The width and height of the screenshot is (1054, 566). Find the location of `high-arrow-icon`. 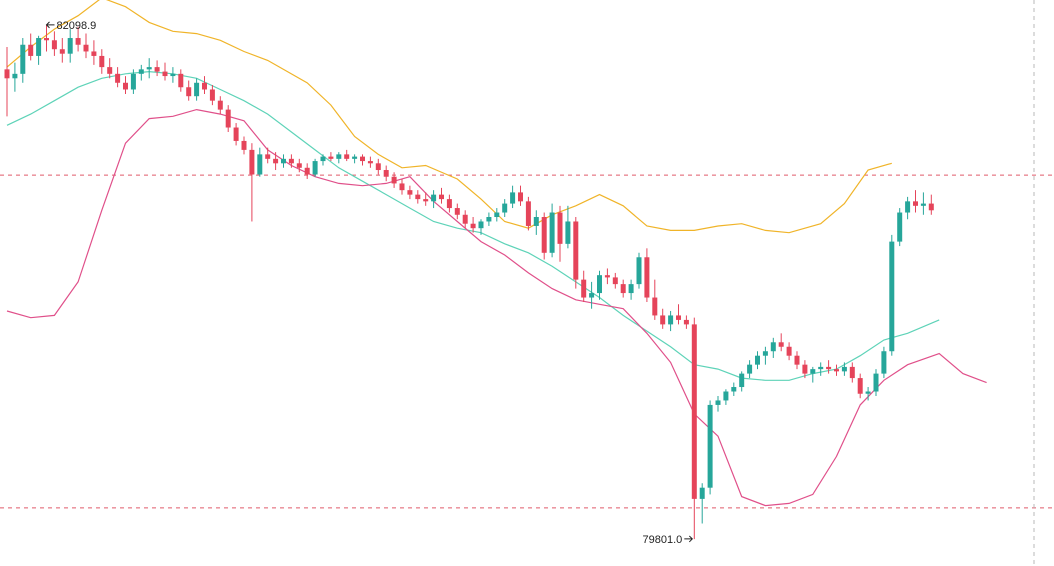

high-arrow-icon is located at coordinates (50, 25).